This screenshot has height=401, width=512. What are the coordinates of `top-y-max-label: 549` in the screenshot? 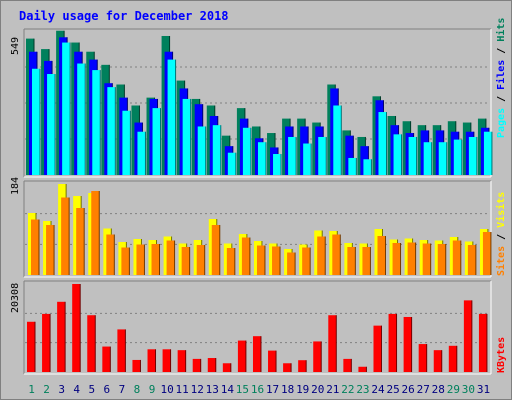 It's located at (15, 46).